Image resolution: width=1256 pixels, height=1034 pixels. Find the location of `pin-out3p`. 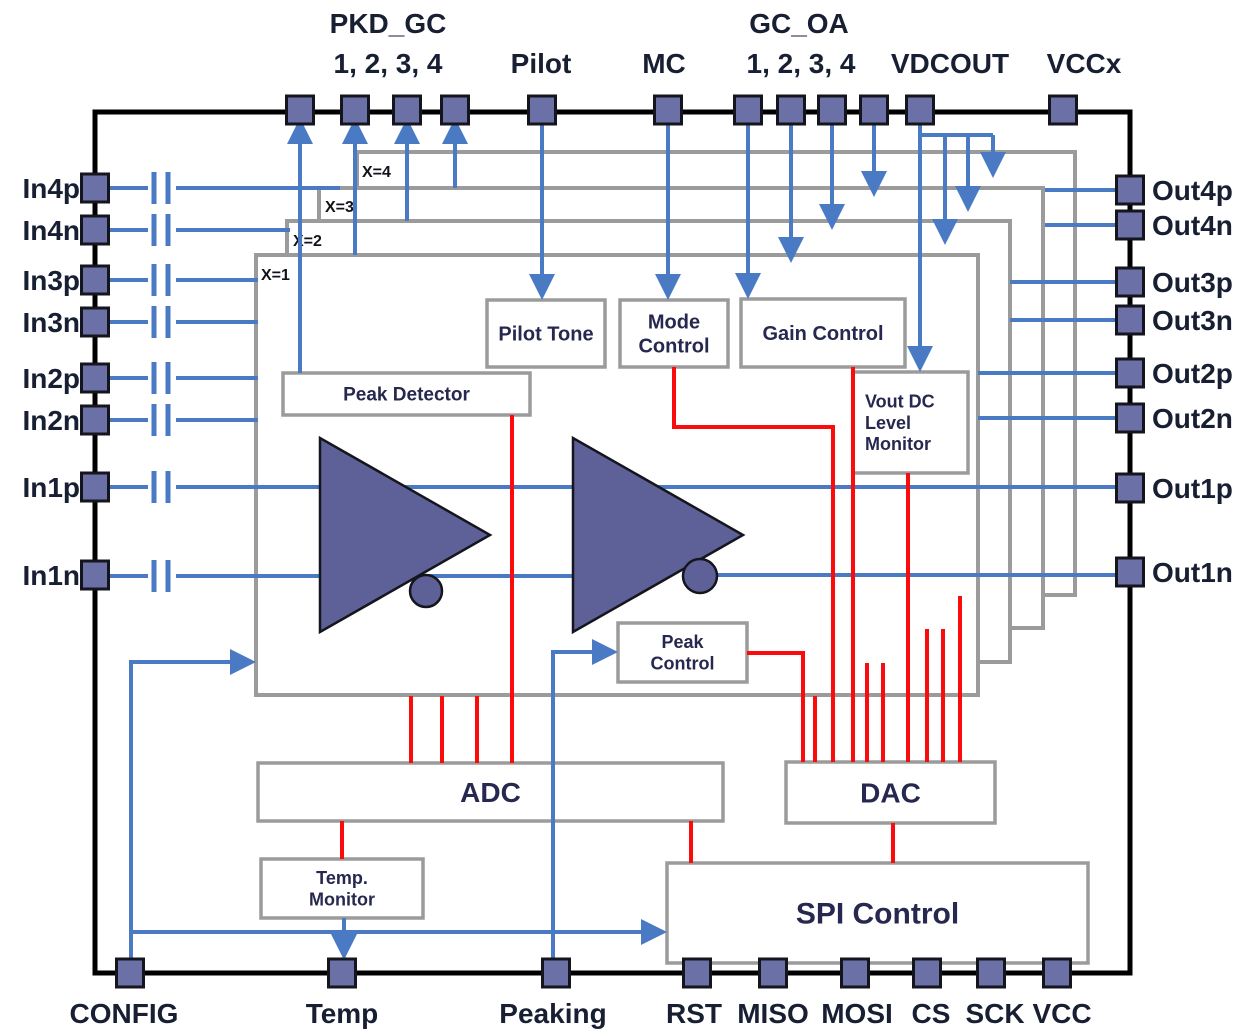

pin-out3p is located at coordinates (1130, 282).